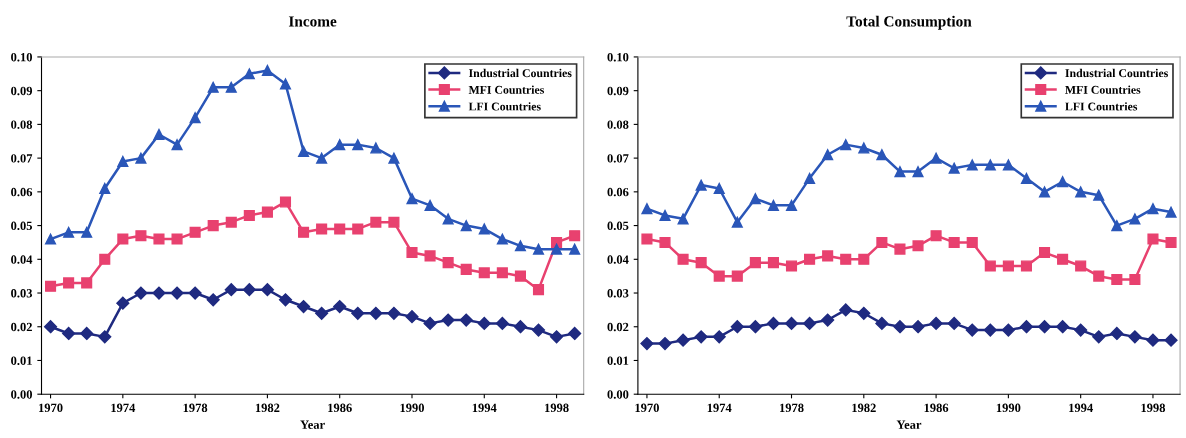 The height and width of the screenshot is (438, 1186). I want to click on x-axis-title: Year, so click(909, 424).